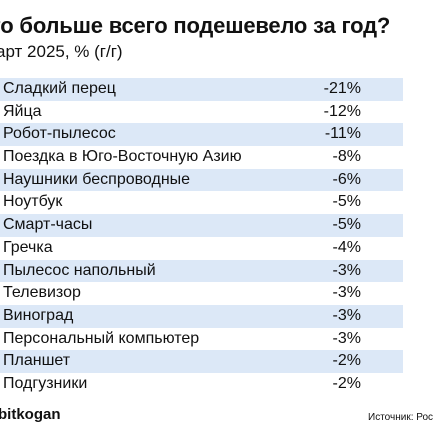 The width and height of the screenshot is (440, 440). What do you see at coordinates (201, 248) in the screenshot?
I see `table-row: Гречка -4%` at bounding box center [201, 248].